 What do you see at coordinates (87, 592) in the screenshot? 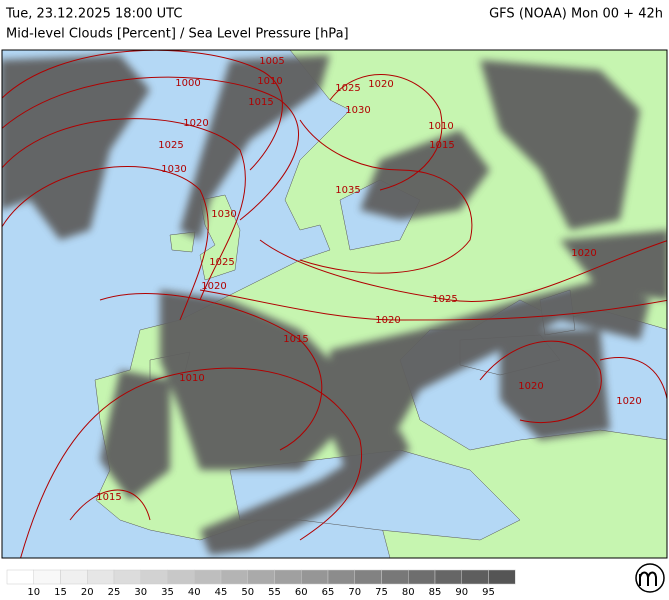
I see `legend-tick-label: 20` at bounding box center [87, 592].